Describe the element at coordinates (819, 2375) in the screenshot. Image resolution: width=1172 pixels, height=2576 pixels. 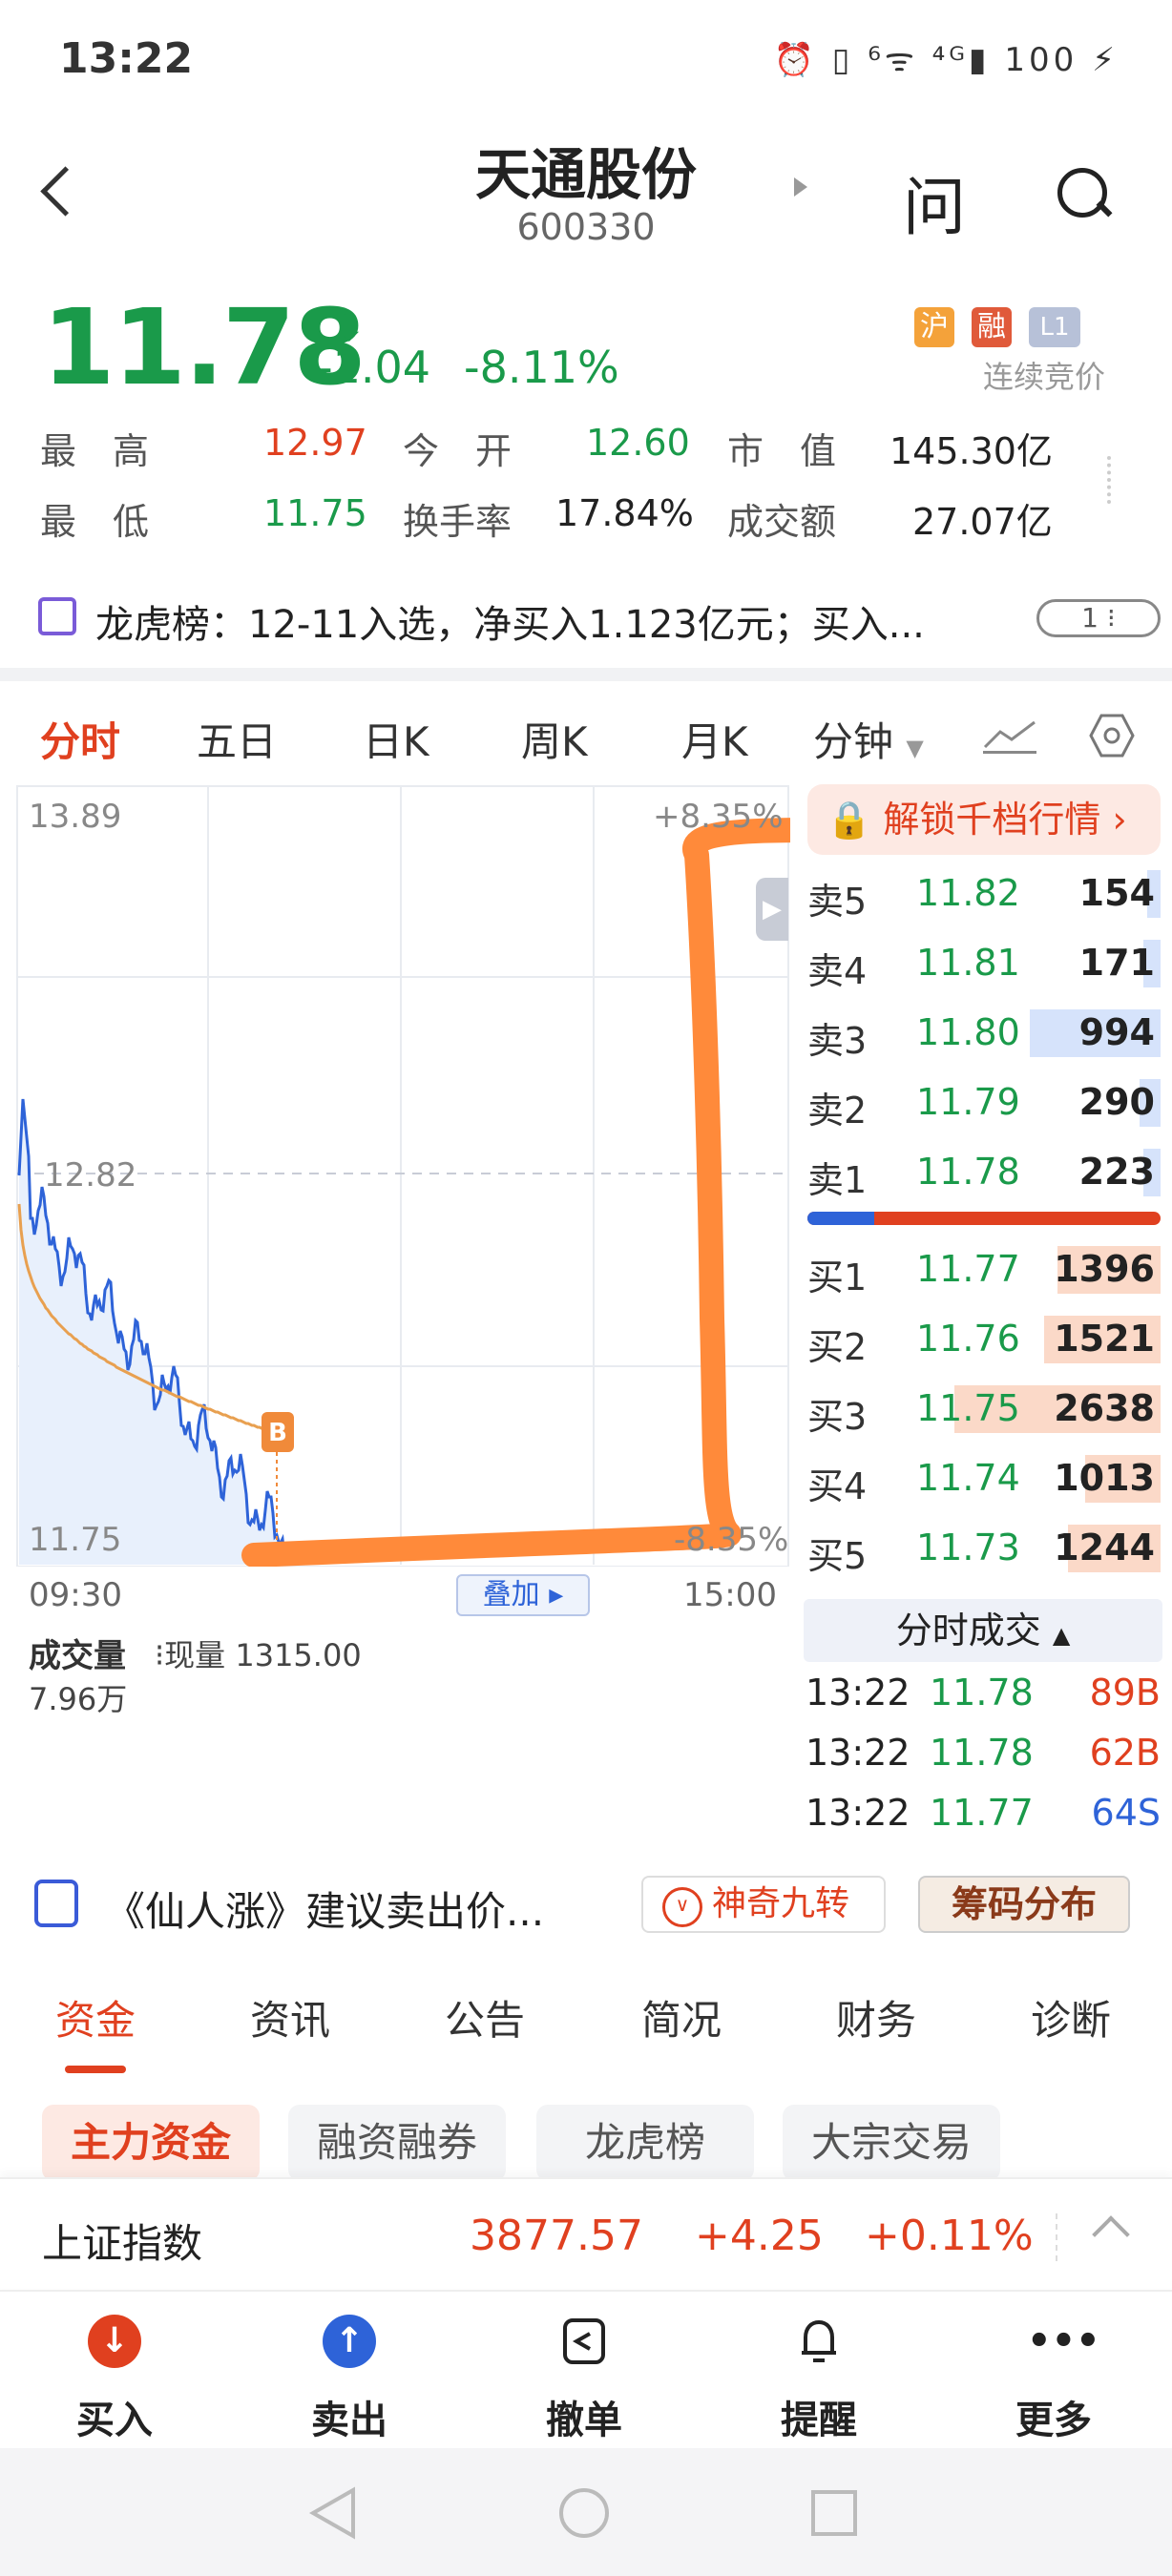
I see `alert-button: 提醒` at that location.